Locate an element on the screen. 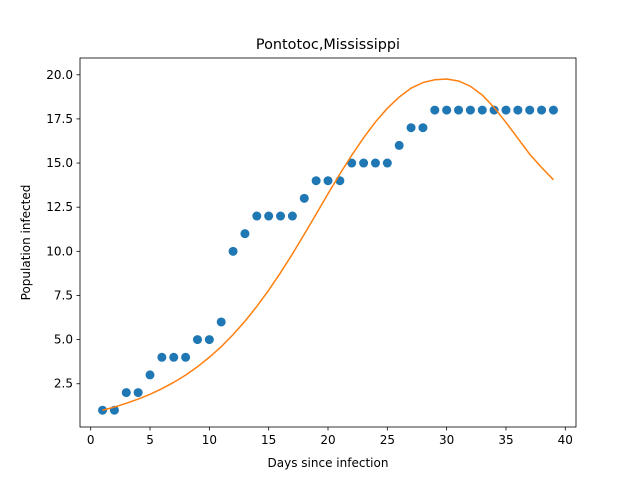 The image size is (640, 480). x-tick-label: 40 is located at coordinates (565, 440).